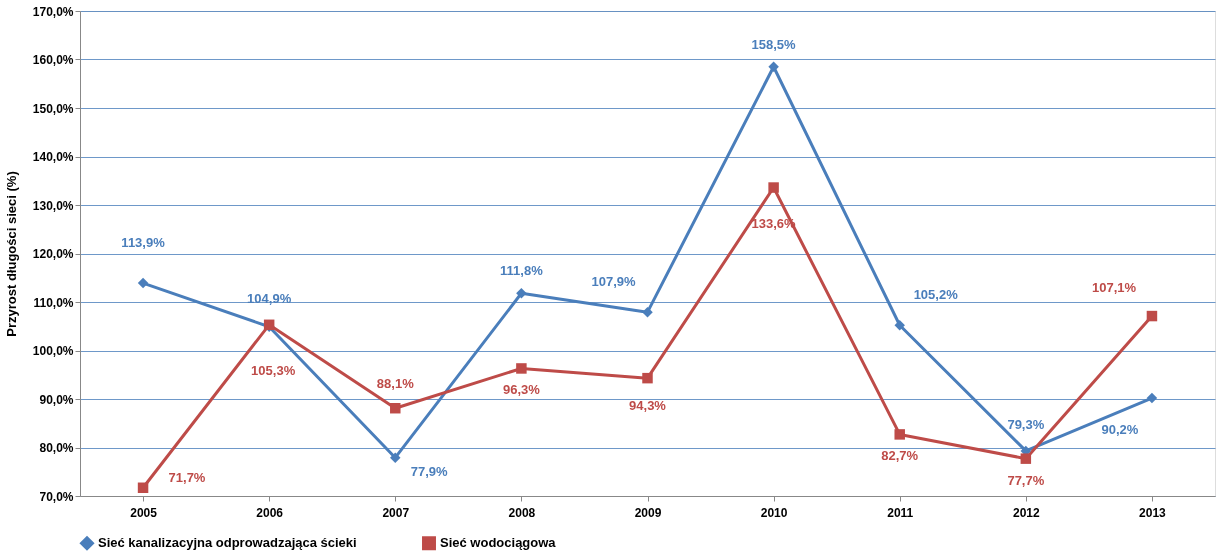 The width and height of the screenshot is (1220, 560). What do you see at coordinates (53, 254) in the screenshot?
I see `y-tick-label: 120,0%` at bounding box center [53, 254].